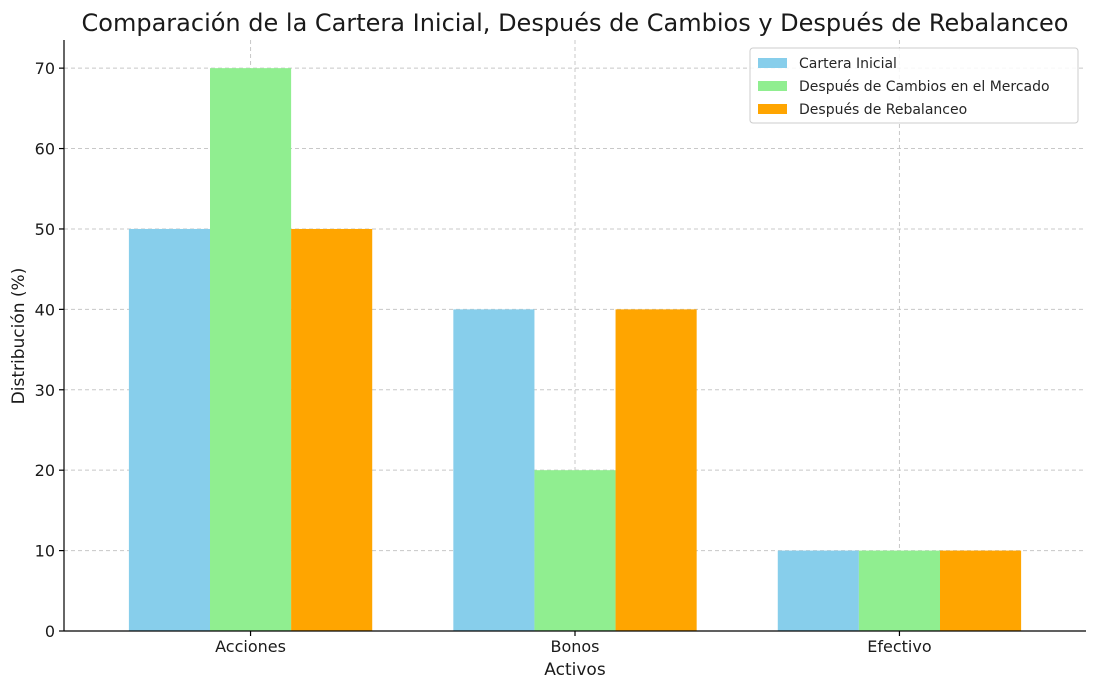  I want to click on y-axis-label: Distribución (%), so click(19, 336).